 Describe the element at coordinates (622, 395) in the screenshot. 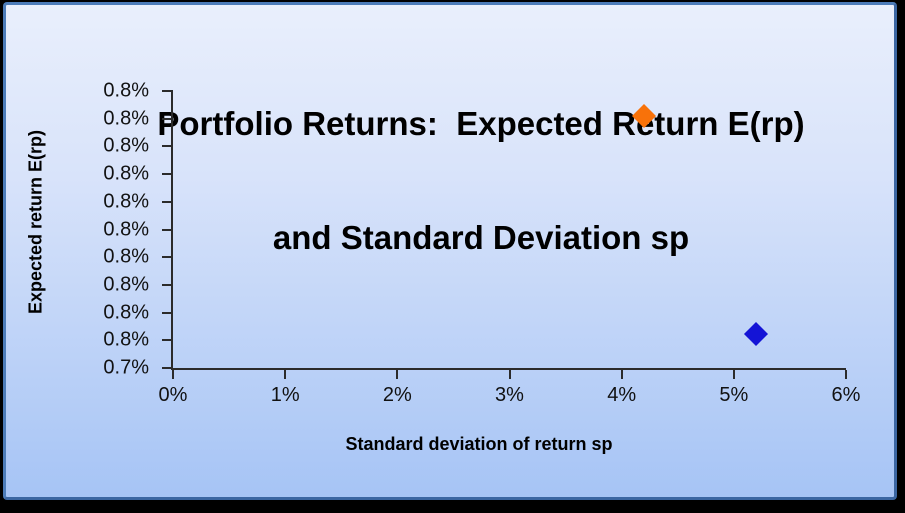

I see `x-axis-tick-label: 4%` at that location.